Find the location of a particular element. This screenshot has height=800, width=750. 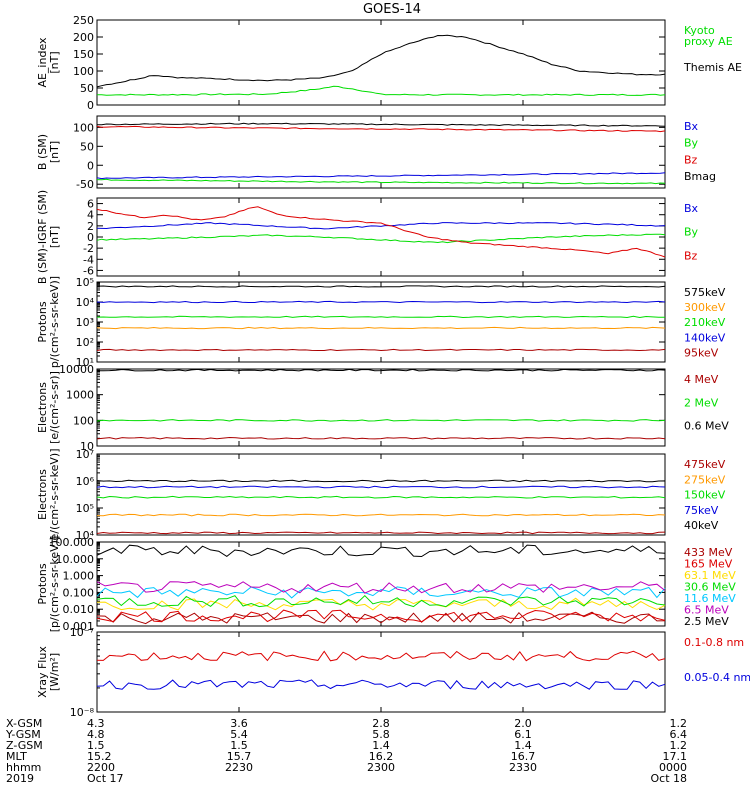

y-tick-label: 10 is located at coordinates (87, 446).